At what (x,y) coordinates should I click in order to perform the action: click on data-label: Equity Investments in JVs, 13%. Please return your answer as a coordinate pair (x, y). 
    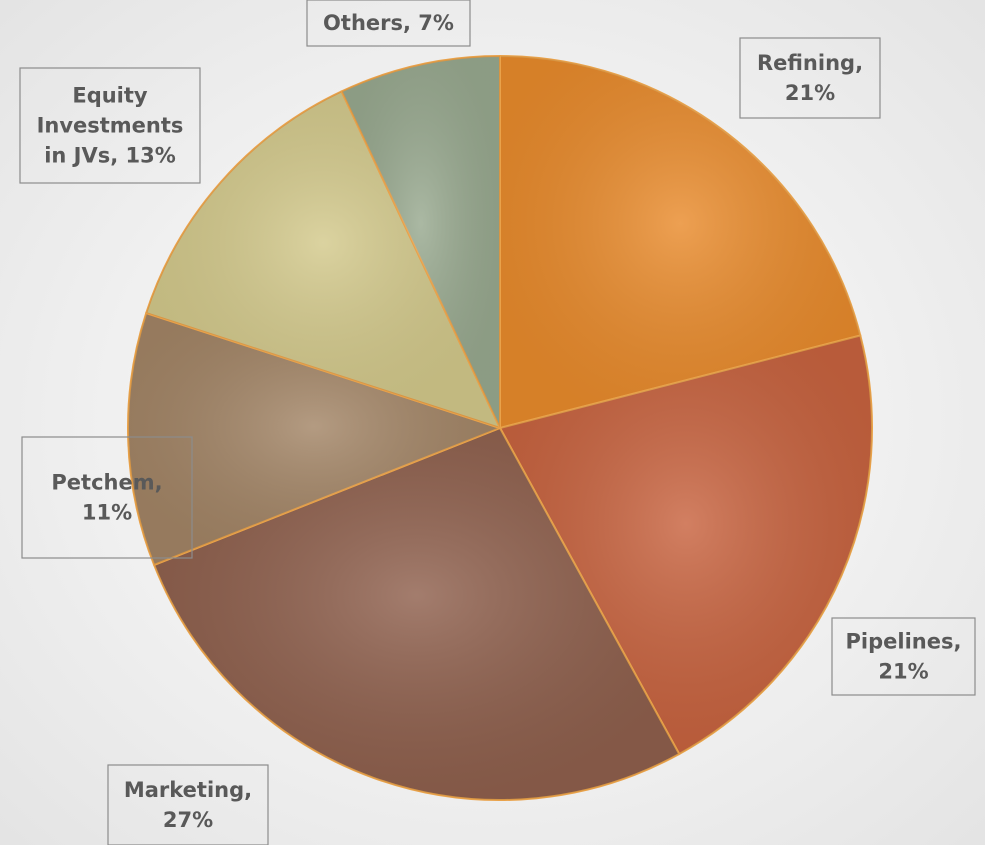
    Looking at the image, I should click on (110, 126).